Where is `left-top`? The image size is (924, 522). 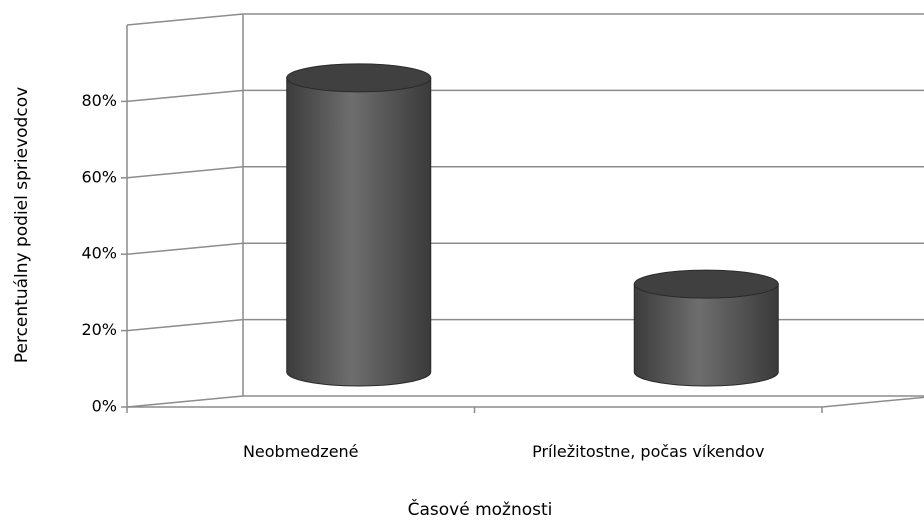
left-top is located at coordinates (185, 19).